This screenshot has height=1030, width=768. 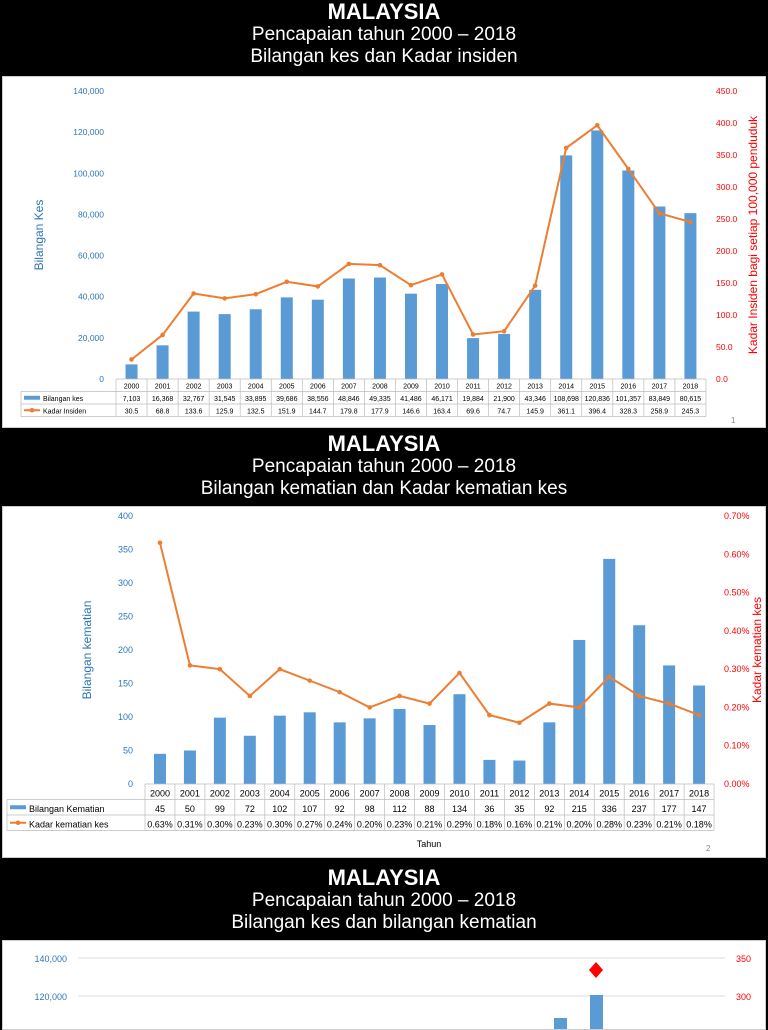 What do you see at coordinates (163, 387) in the screenshot?
I see `x-tick-label: 2001` at bounding box center [163, 387].